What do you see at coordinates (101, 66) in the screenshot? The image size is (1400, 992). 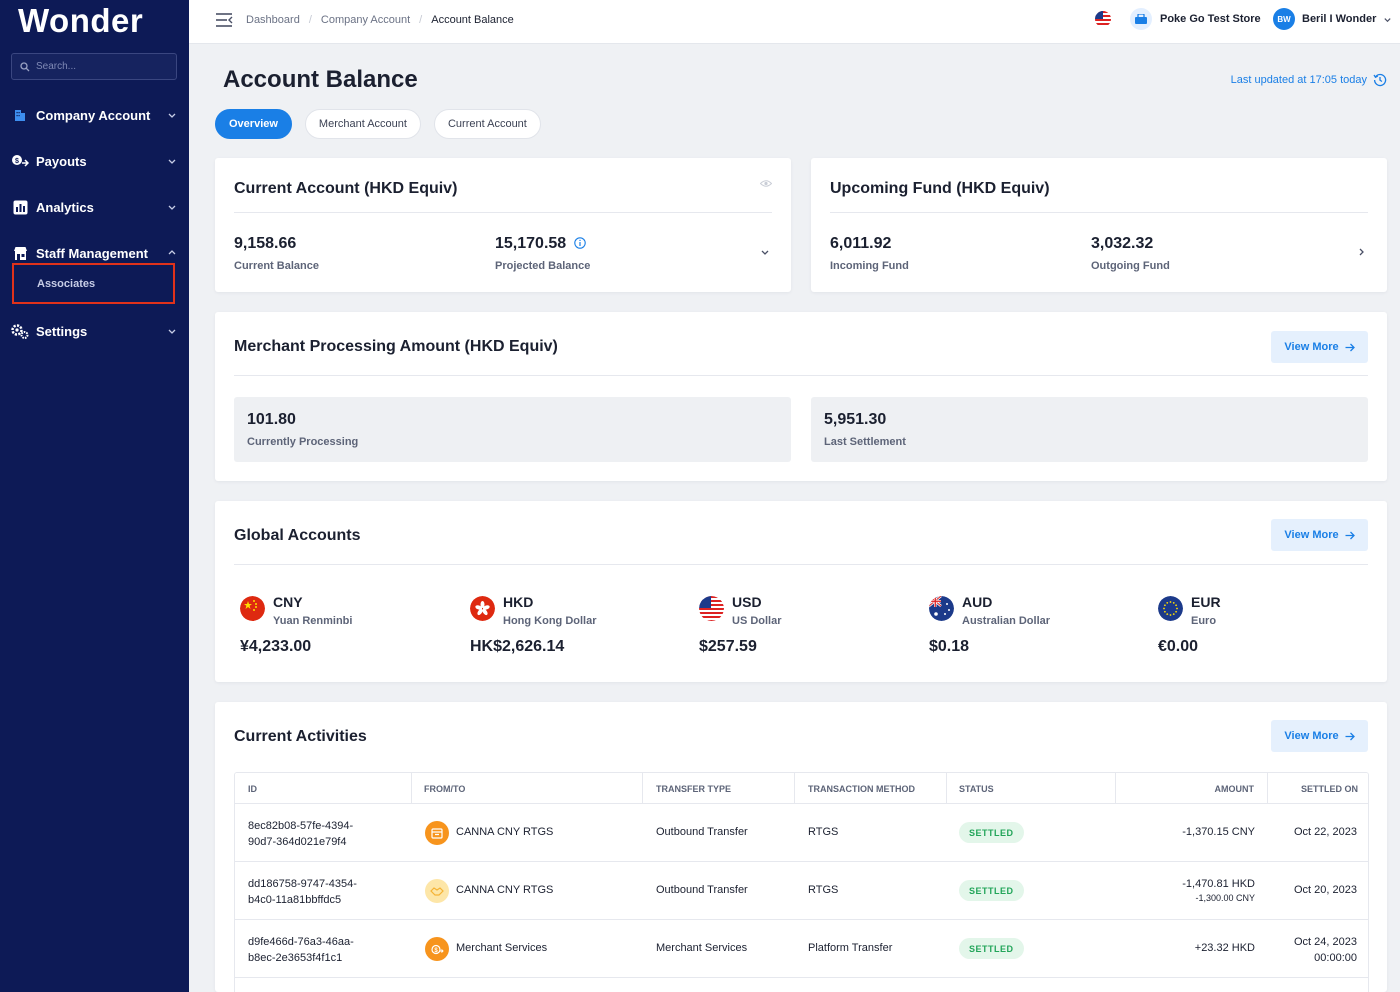 I see `search-input` at bounding box center [101, 66].